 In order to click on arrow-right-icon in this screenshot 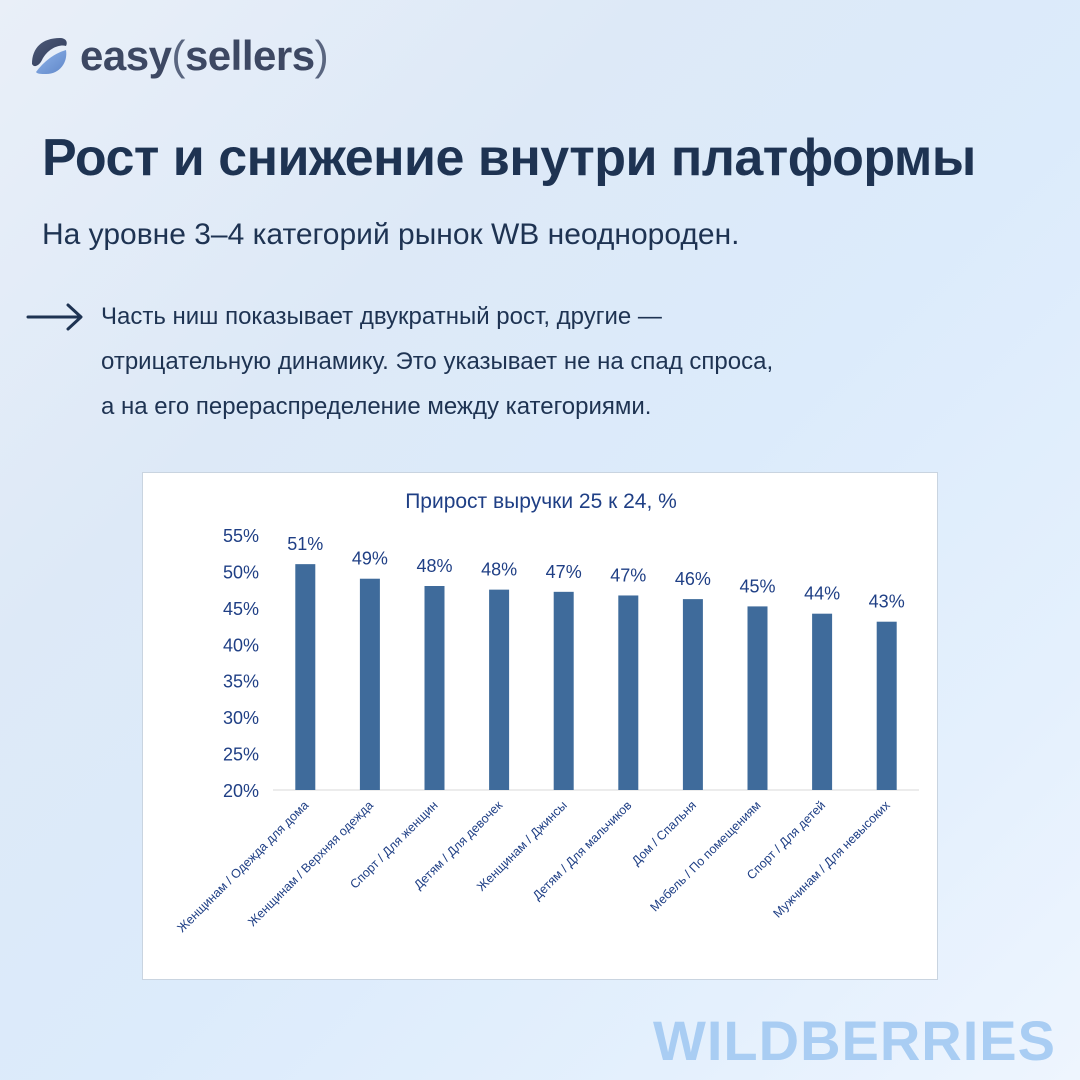, I will do `click(54, 317)`.